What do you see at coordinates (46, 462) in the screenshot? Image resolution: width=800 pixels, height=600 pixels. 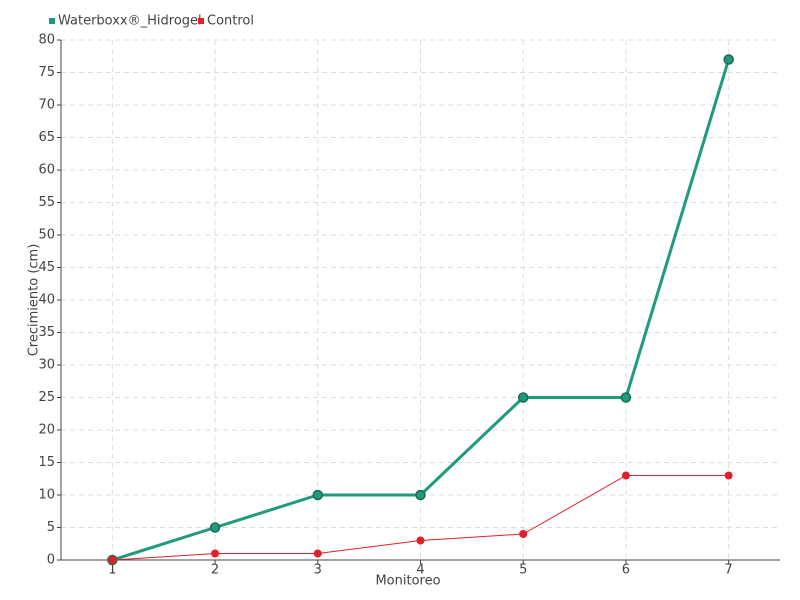 I see `y-tick-label: 15` at bounding box center [46, 462].